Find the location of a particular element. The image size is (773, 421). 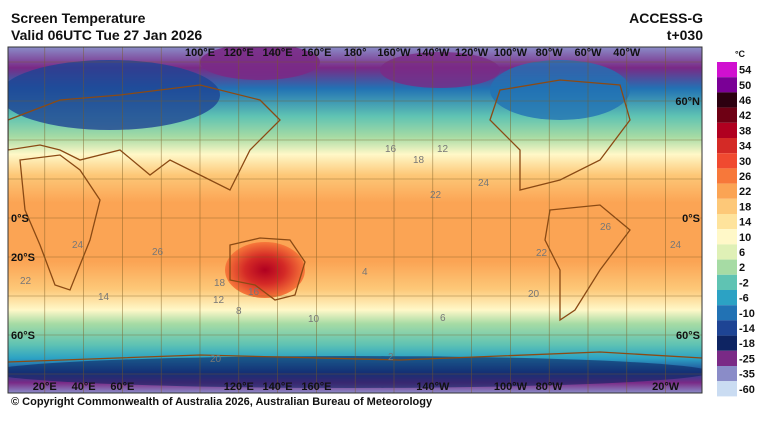

colorbar-label: 18 is located at coordinates (745, 207).